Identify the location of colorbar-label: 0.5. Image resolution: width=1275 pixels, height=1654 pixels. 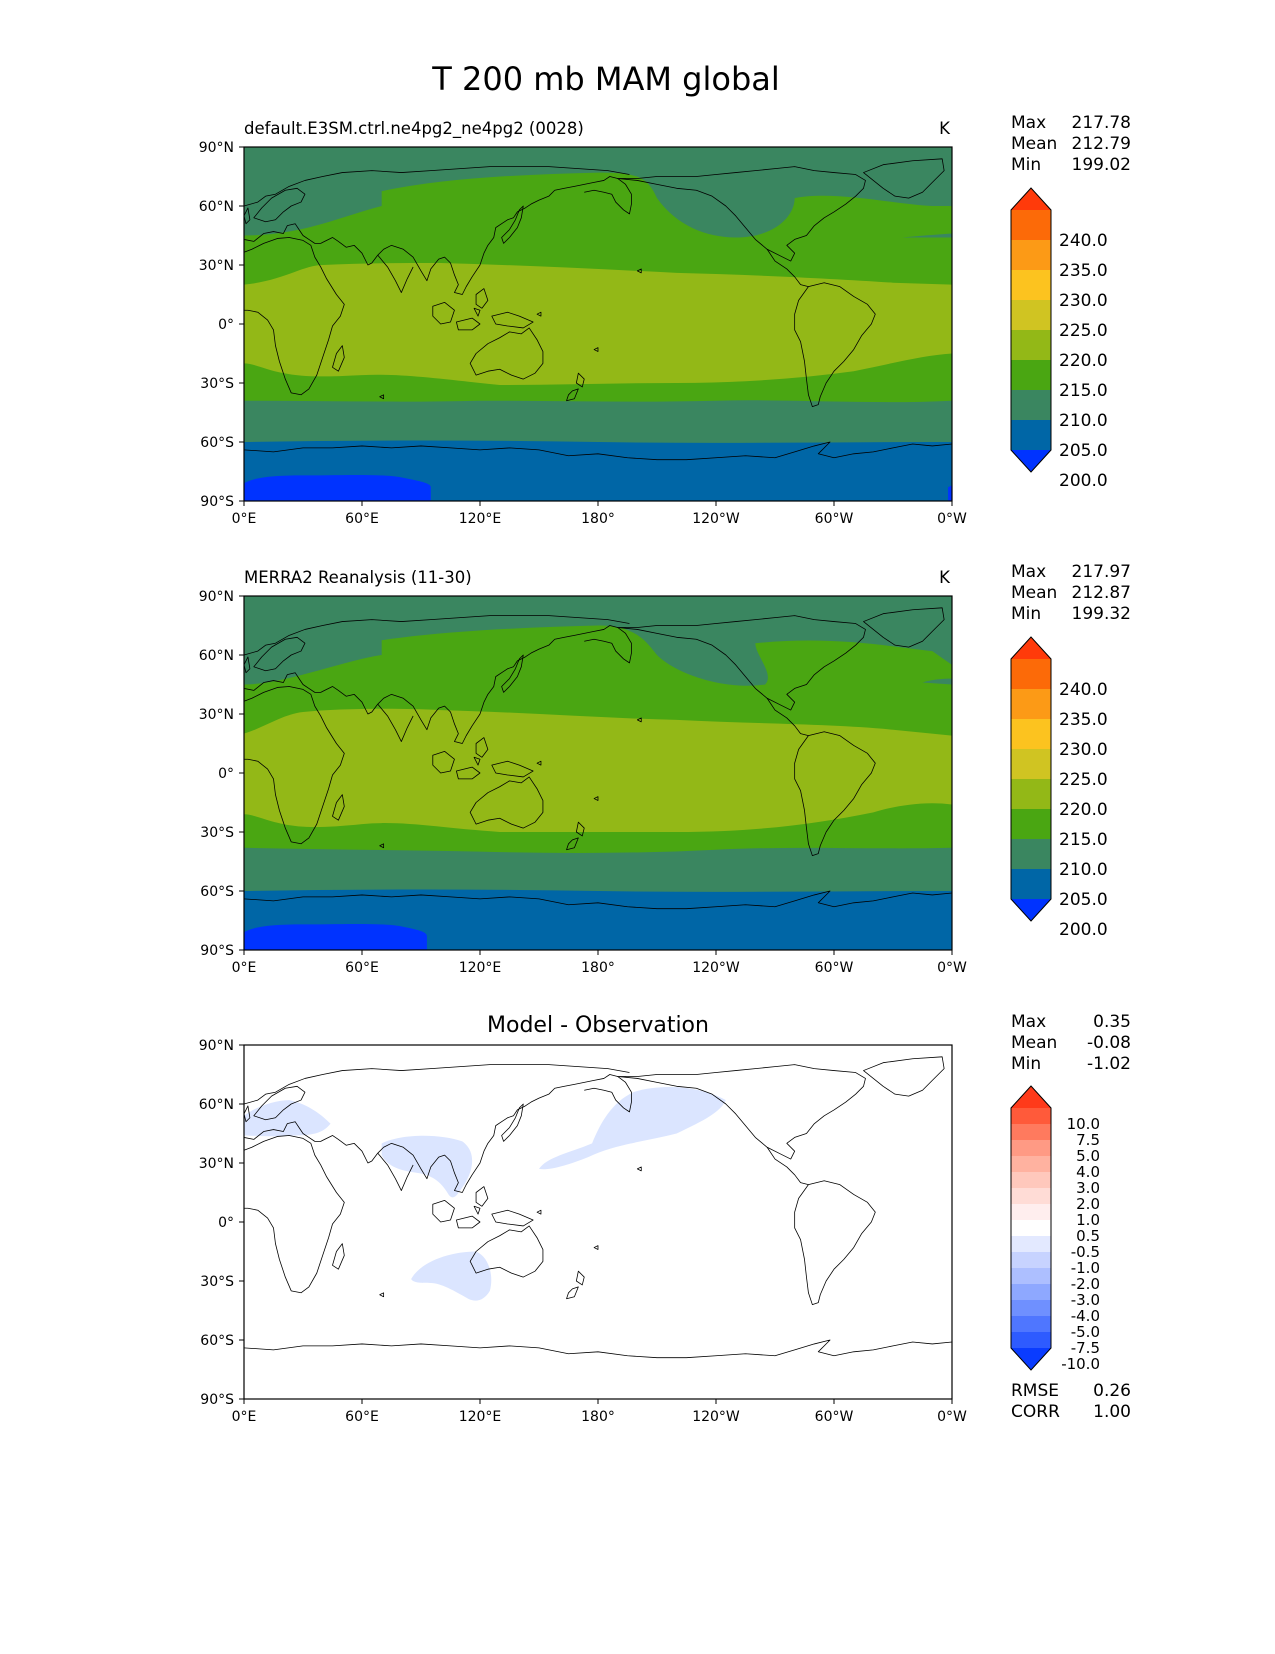
(1088, 1236).